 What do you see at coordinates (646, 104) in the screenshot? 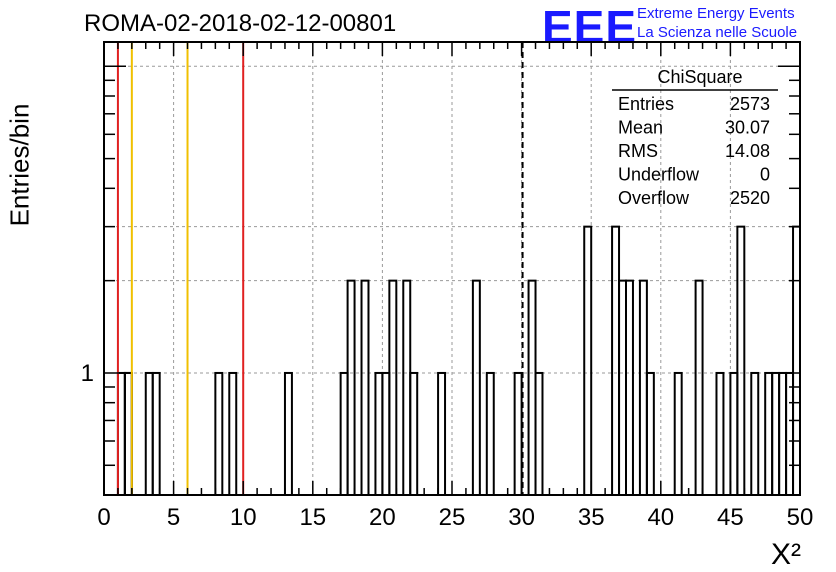
I see `stats-label: Entries` at bounding box center [646, 104].